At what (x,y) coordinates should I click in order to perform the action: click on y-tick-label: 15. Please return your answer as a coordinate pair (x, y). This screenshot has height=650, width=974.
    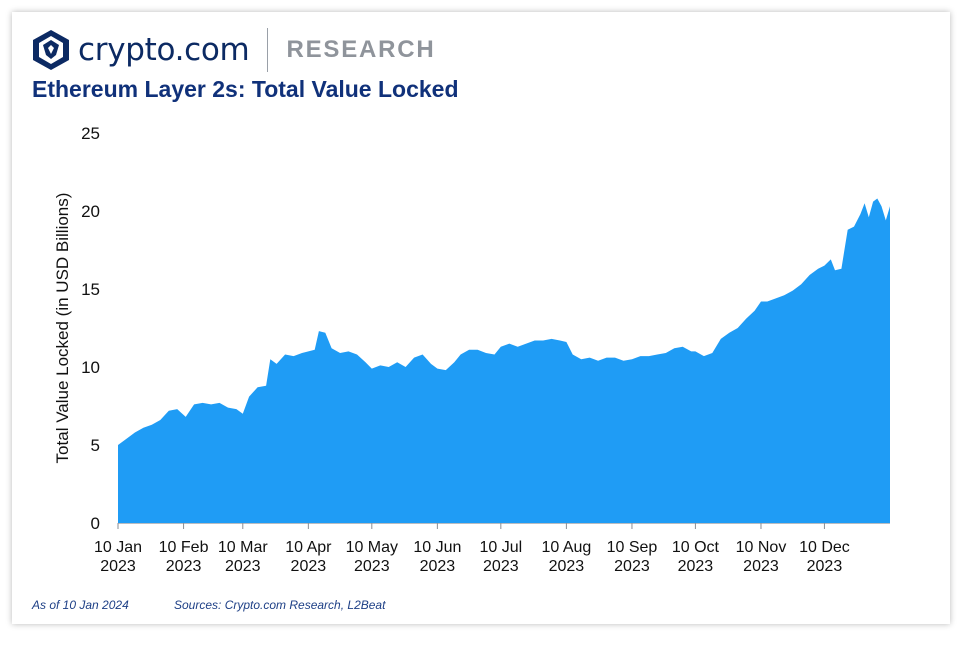
    Looking at the image, I should click on (90, 289).